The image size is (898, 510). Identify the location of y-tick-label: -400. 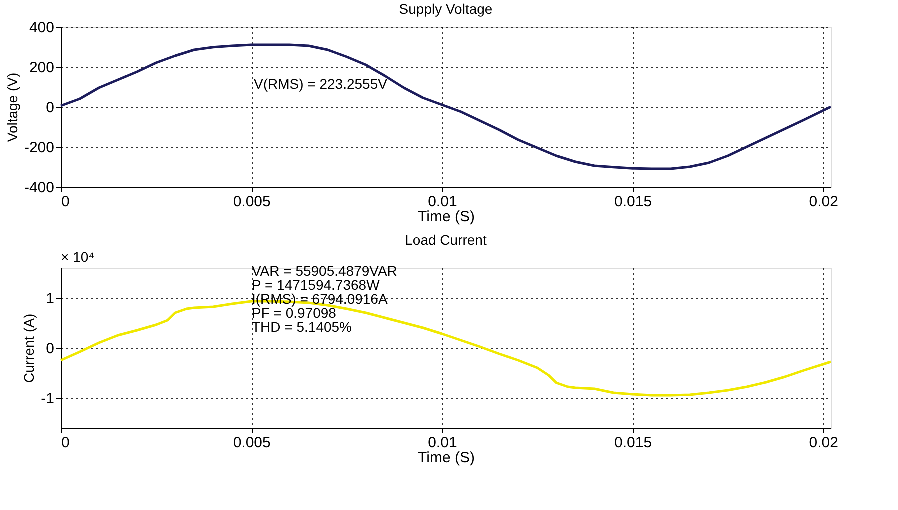
(39, 188).